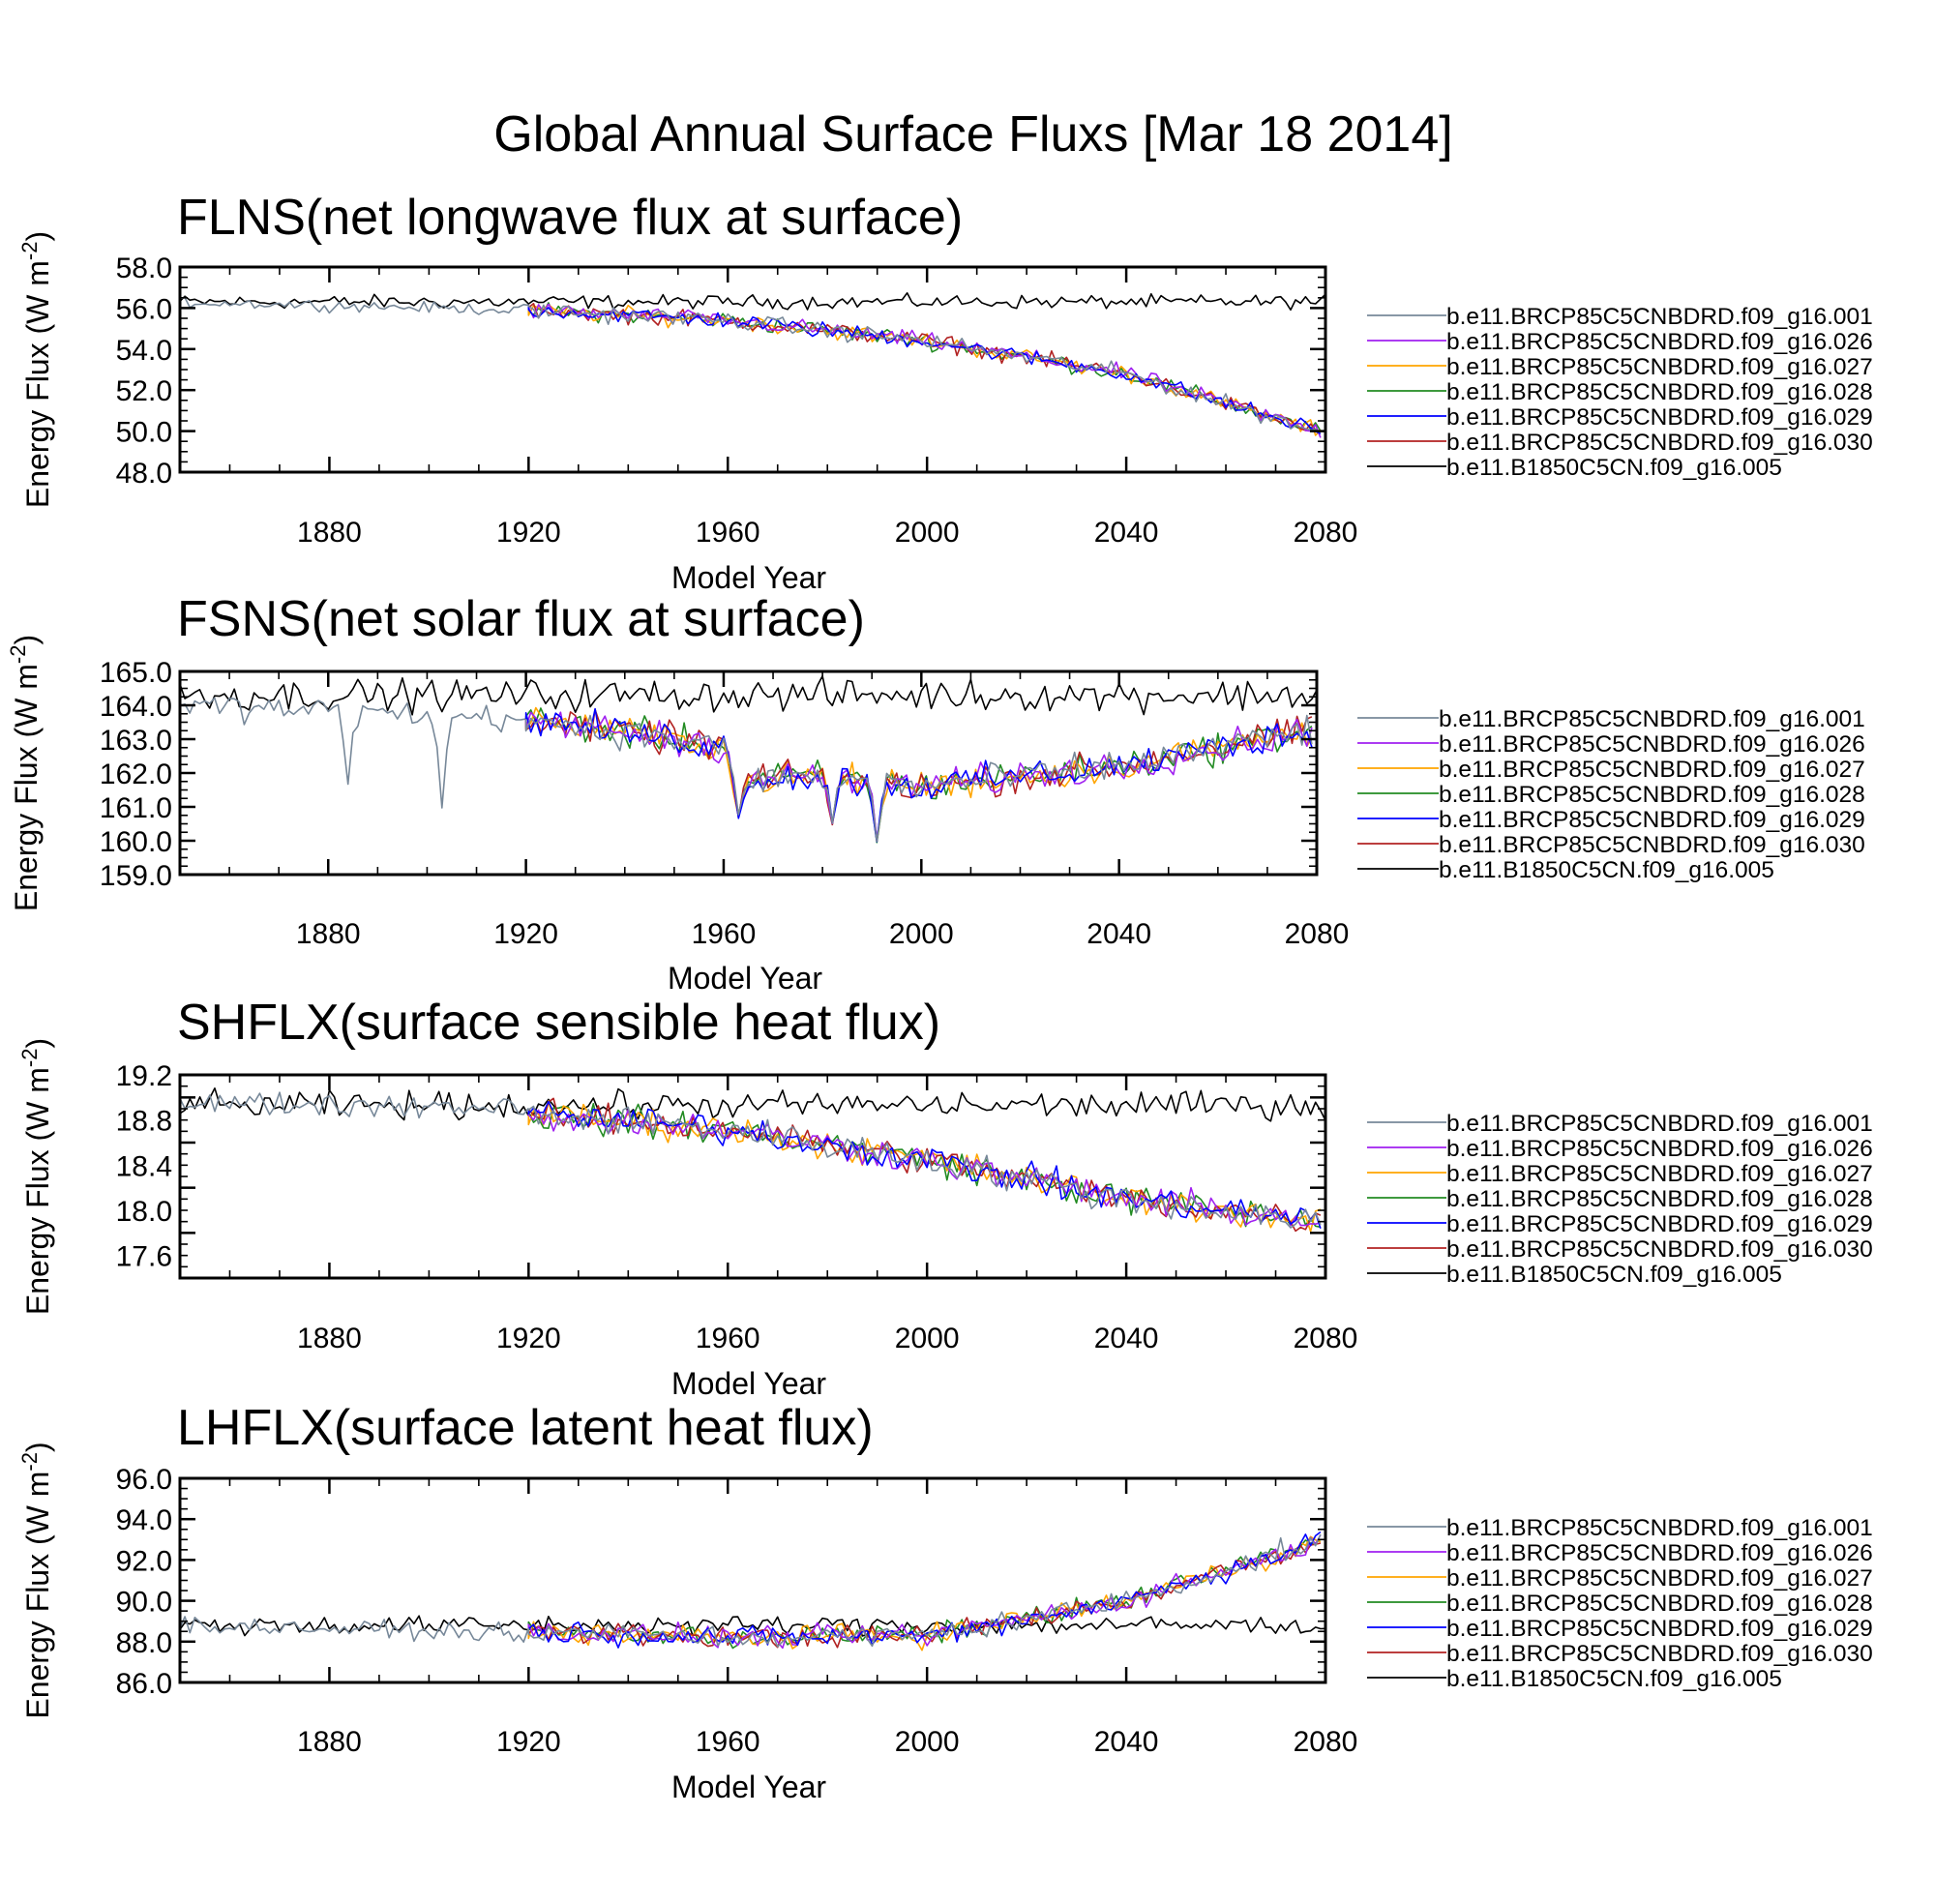  What do you see at coordinates (136, 808) in the screenshot?
I see `y-tick-label: 161.0` at bounding box center [136, 808].